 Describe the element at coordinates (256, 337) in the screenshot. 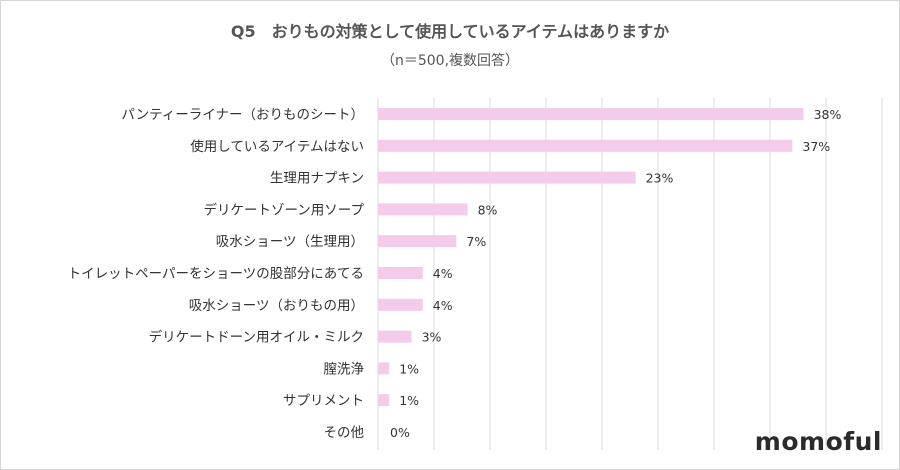

I see `category-label: デリケートドーン用オイル・ミルク` at that location.